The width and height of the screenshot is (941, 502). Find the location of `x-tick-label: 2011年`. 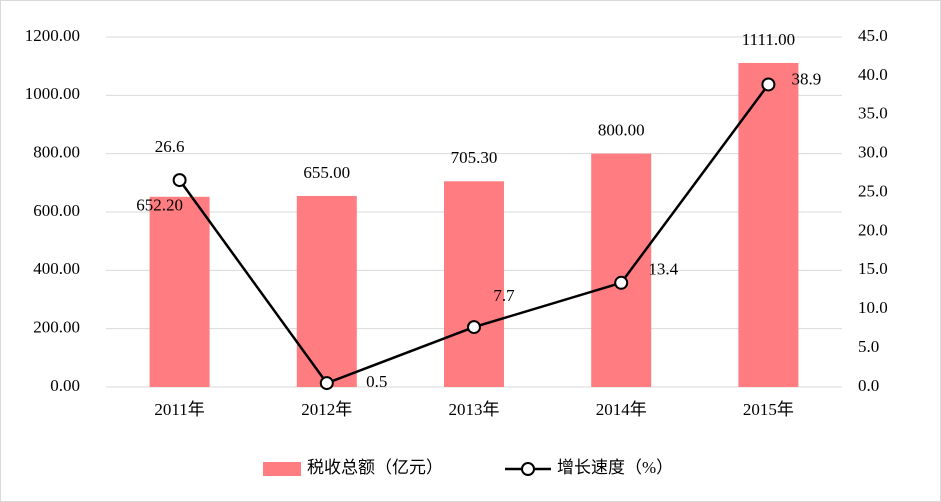

x-tick-label: 2011年 is located at coordinates (179, 409).